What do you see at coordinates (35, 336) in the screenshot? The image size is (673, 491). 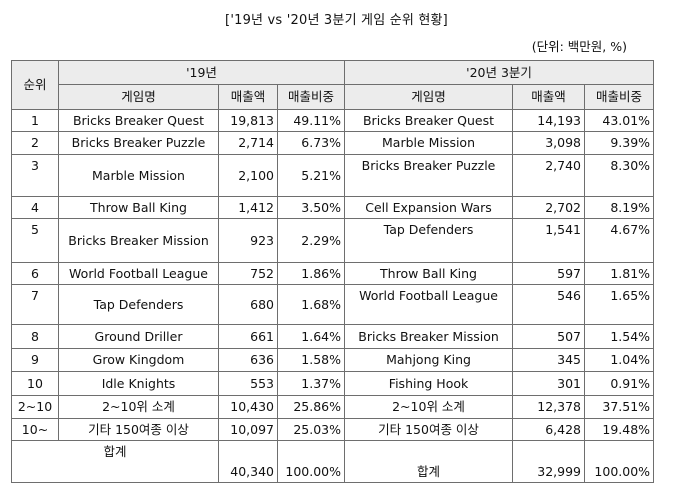 I see `rank-cell: 8` at bounding box center [35, 336].